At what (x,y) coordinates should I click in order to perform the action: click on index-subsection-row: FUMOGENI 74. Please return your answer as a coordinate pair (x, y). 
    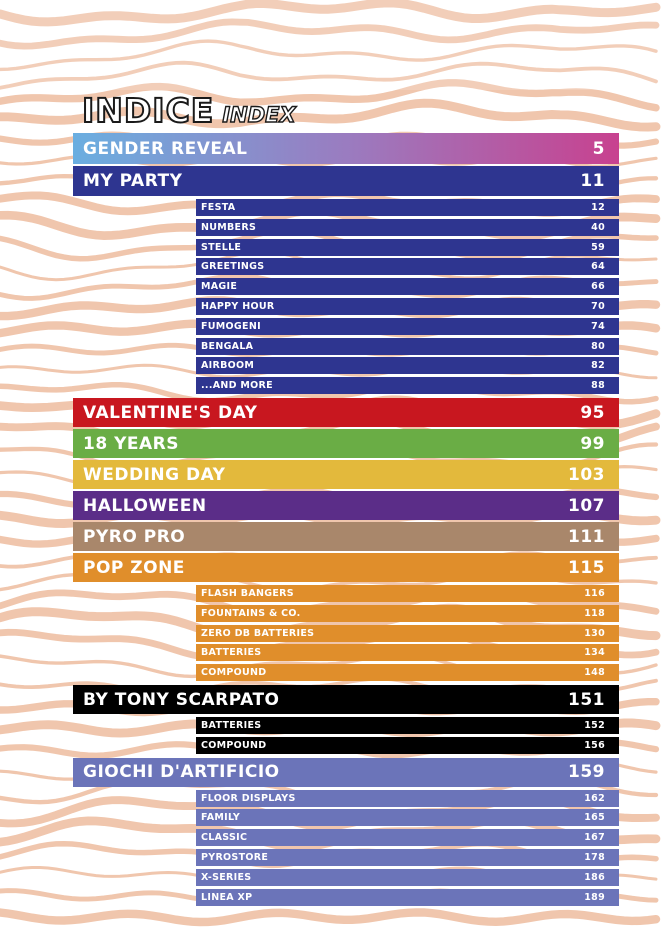
    Looking at the image, I should click on (407, 326).